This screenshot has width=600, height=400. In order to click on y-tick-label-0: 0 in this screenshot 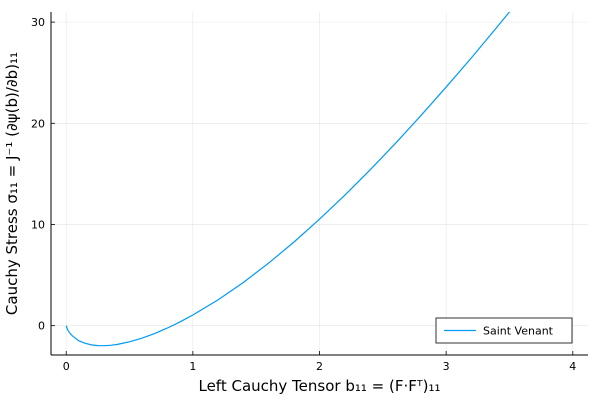, I will do `click(41, 326)`.